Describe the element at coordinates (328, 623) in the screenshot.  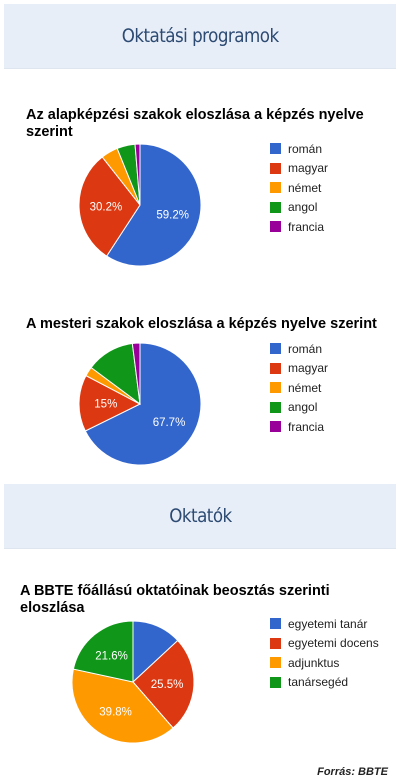
I see `legend-label: egyetemi tanár` at that location.